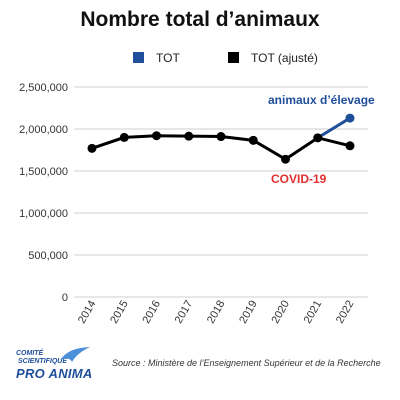  Describe the element at coordinates (284, 58) in the screenshot. I see `legend-label-tot-ajuste: TOT (ajusté)` at that location.